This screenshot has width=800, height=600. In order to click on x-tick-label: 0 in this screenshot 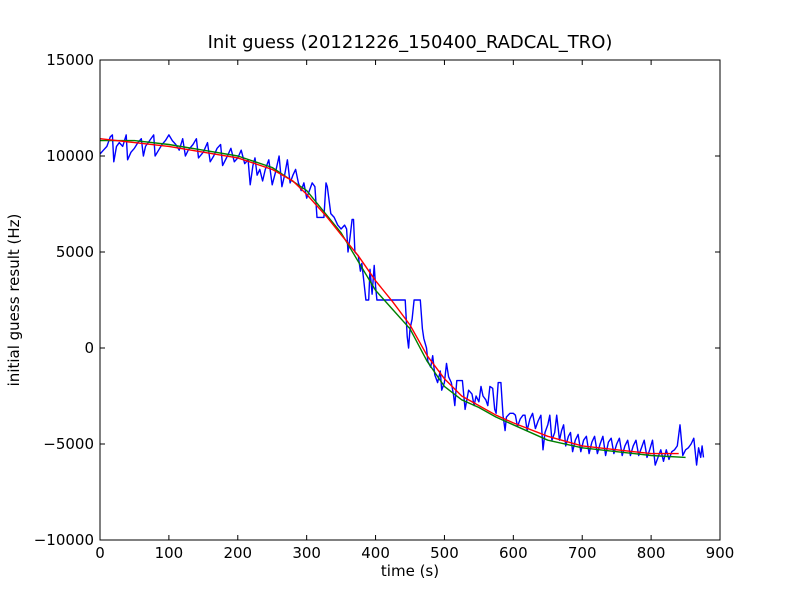, I will do `click(100, 553)`.